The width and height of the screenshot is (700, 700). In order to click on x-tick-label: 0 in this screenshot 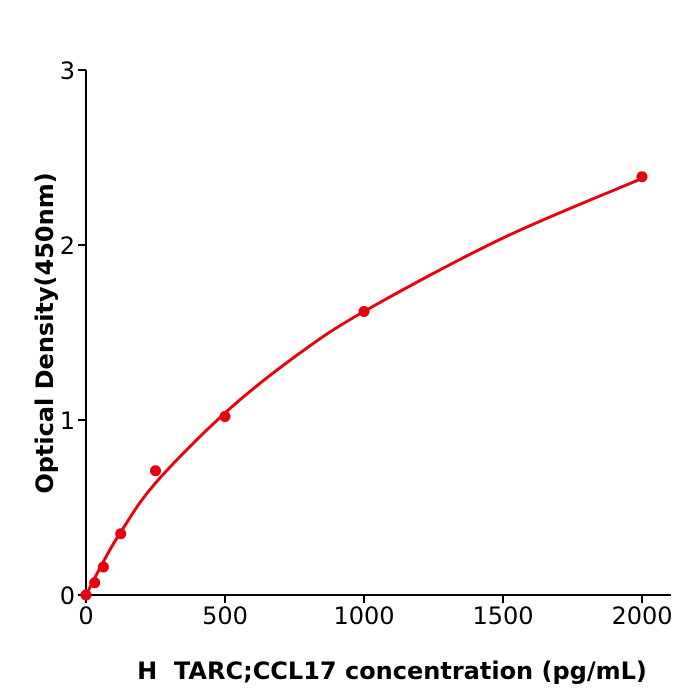, I will do `click(85, 616)`.